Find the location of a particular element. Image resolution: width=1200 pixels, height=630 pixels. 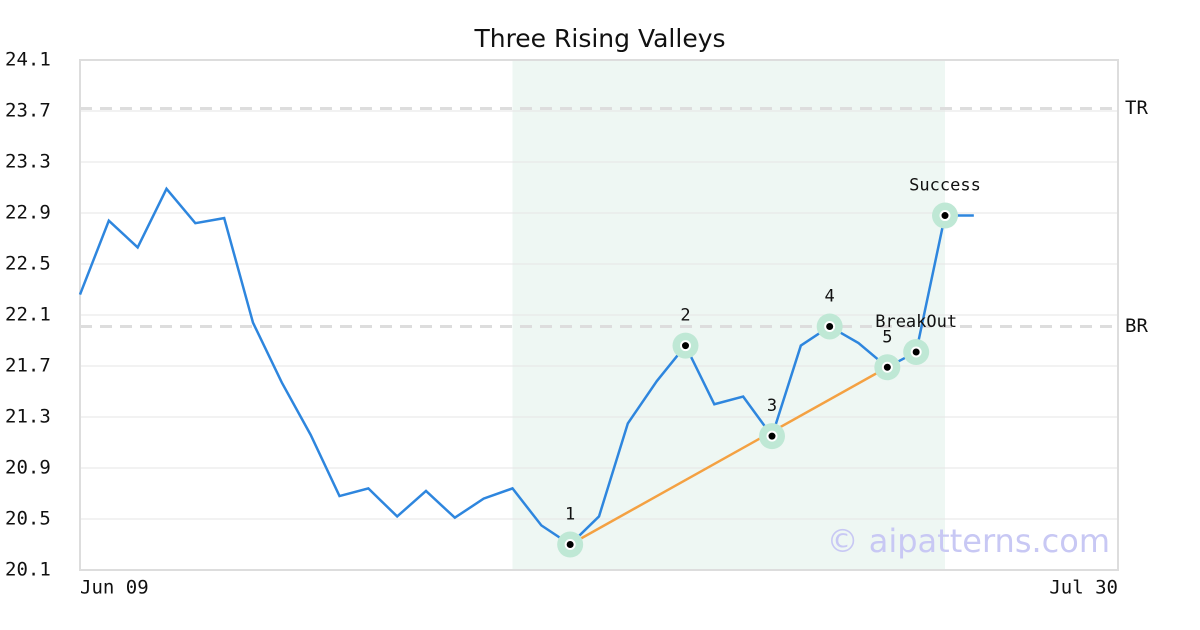

watermark: © aipatterns.com is located at coordinates (968, 541).